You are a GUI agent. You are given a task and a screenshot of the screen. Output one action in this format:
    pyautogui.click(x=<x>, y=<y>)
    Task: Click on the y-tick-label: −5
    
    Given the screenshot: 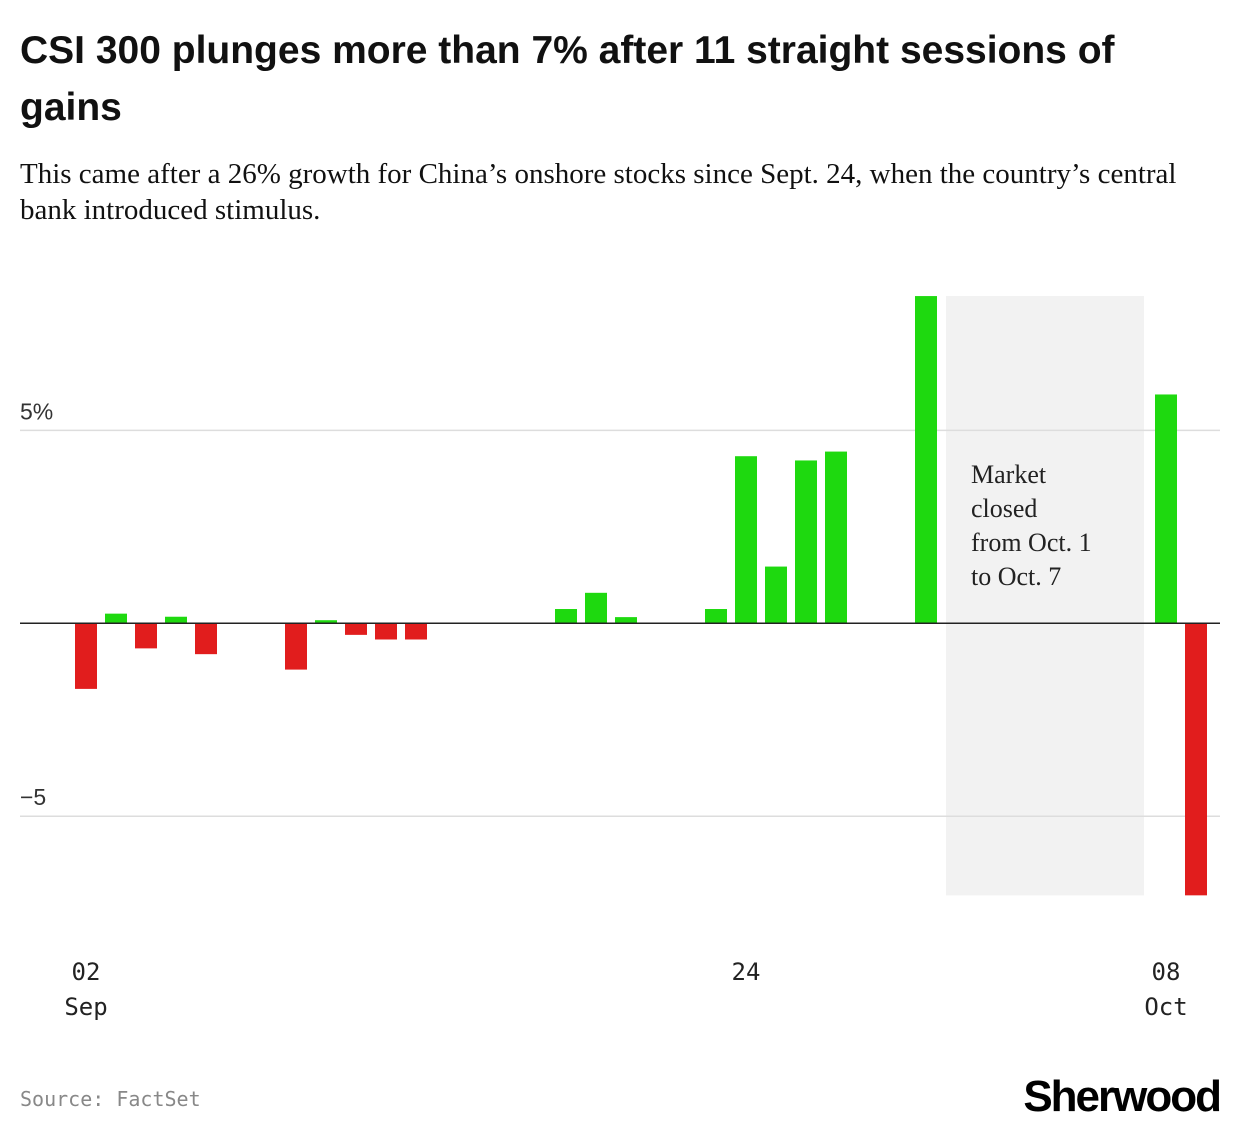 What is the action you would take?
    pyautogui.click(x=33, y=797)
    